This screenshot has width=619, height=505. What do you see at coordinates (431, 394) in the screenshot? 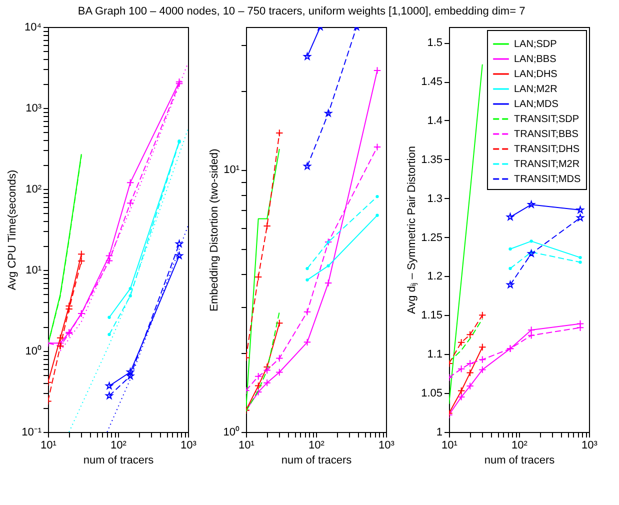
I see `y-tick-label: 1.05` at bounding box center [431, 394].